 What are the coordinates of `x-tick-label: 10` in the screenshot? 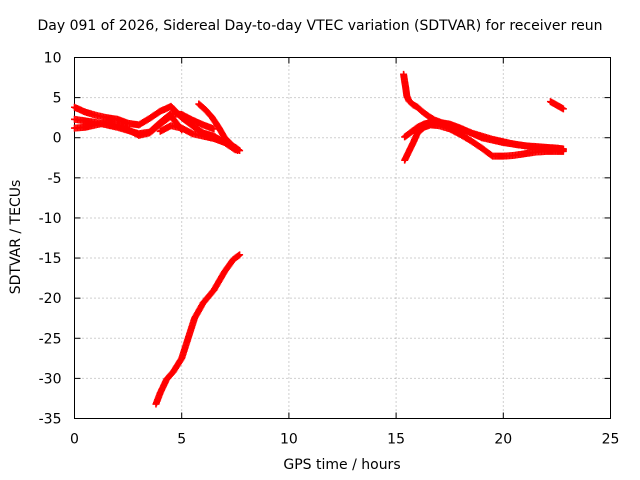 It's located at (289, 440).